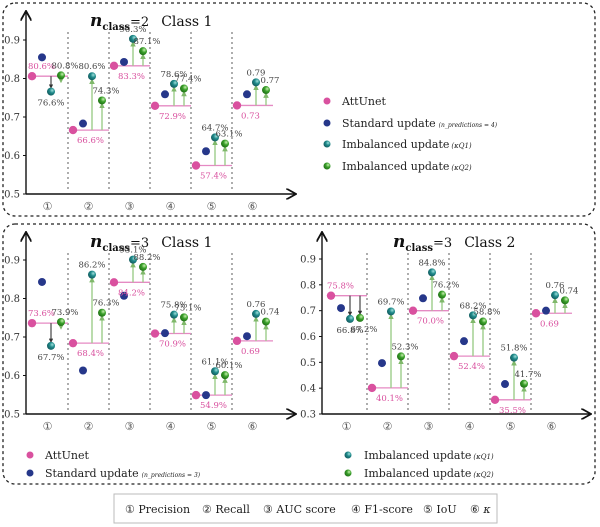  What do you see at coordinates (172, 345) in the screenshot?
I see `data-label-attunet: 70.9%` at bounding box center [172, 345].